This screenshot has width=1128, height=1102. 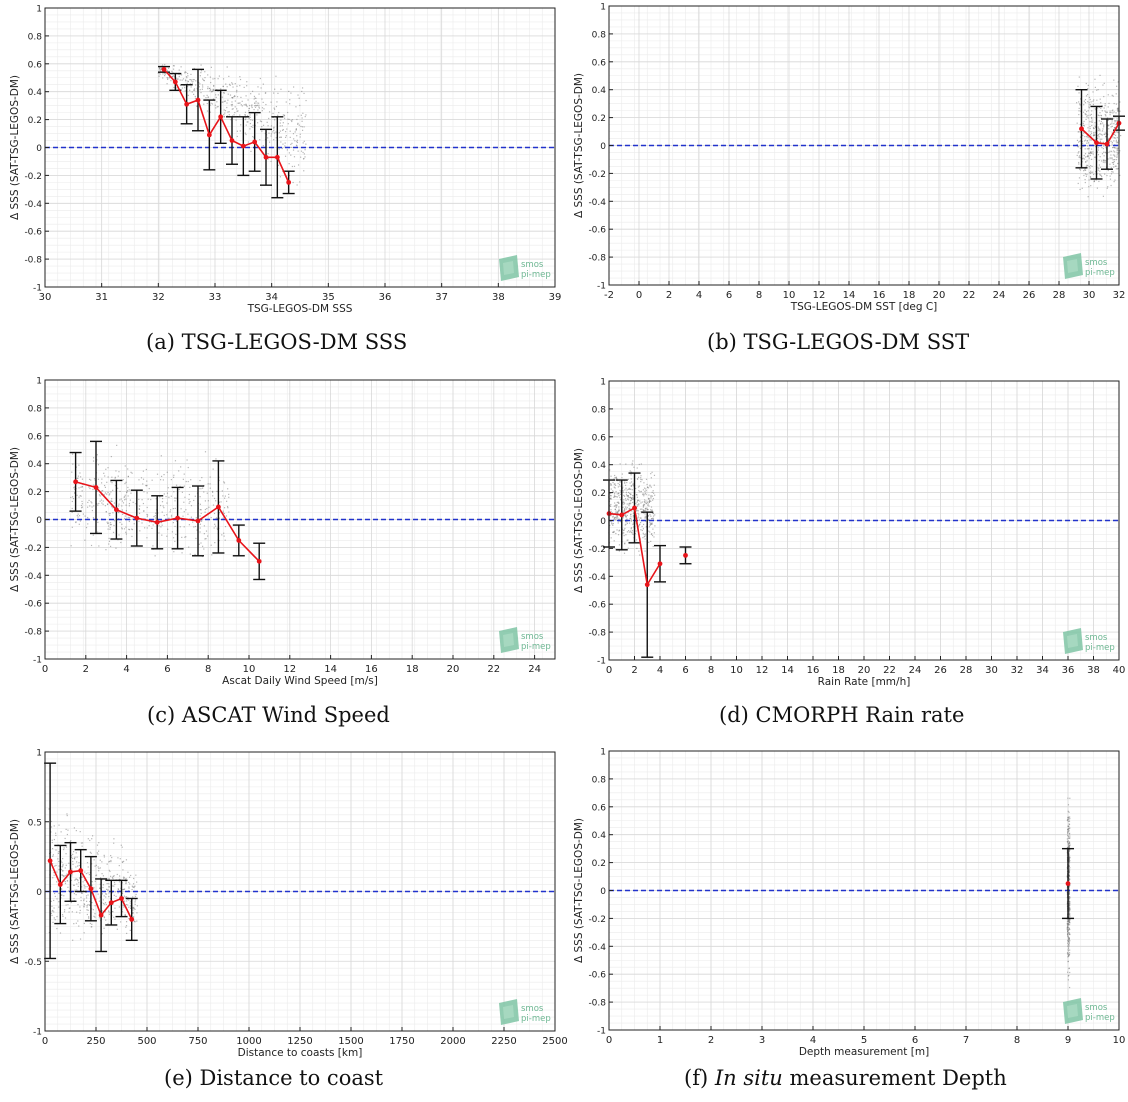 What do you see at coordinates (197, 1041) in the screenshot?
I see `x-tick-label: 750` at bounding box center [197, 1041].